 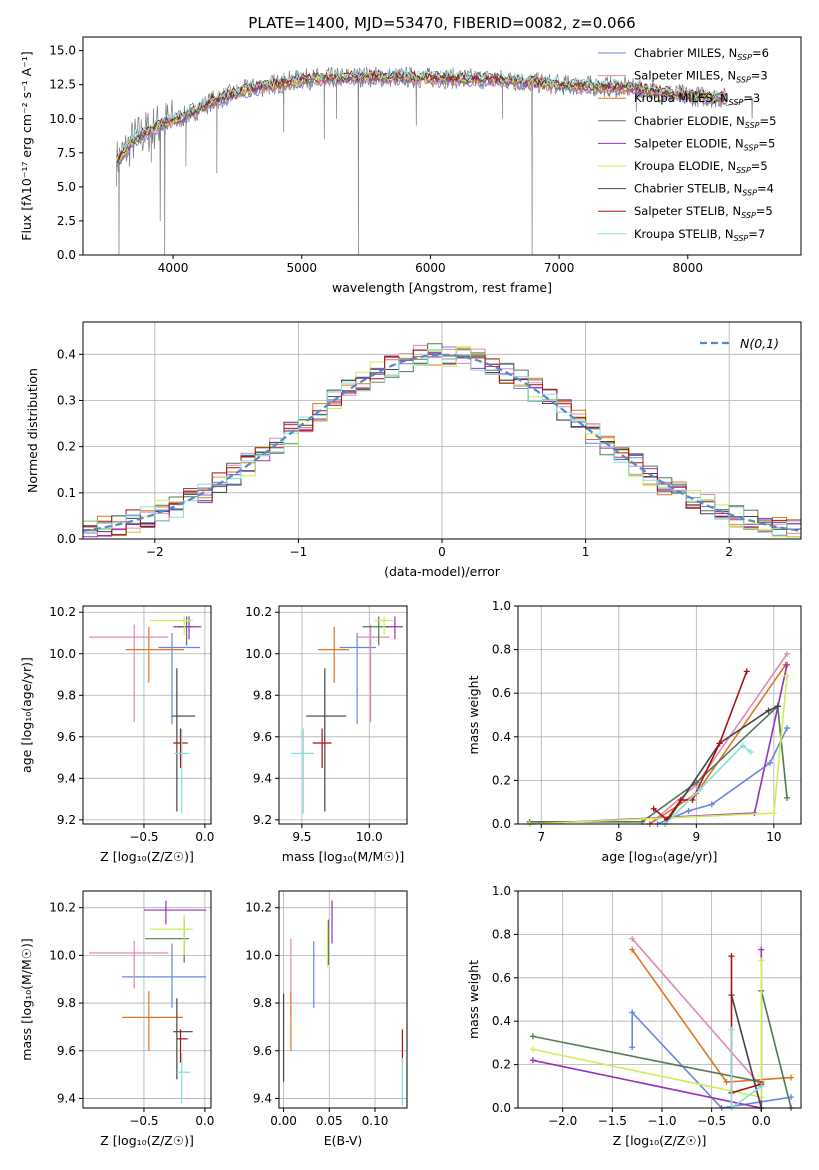 What do you see at coordinates (697, 99) in the screenshot?
I see `legend-label: Kroupa MILES, NSSP=3` at bounding box center [697, 99].